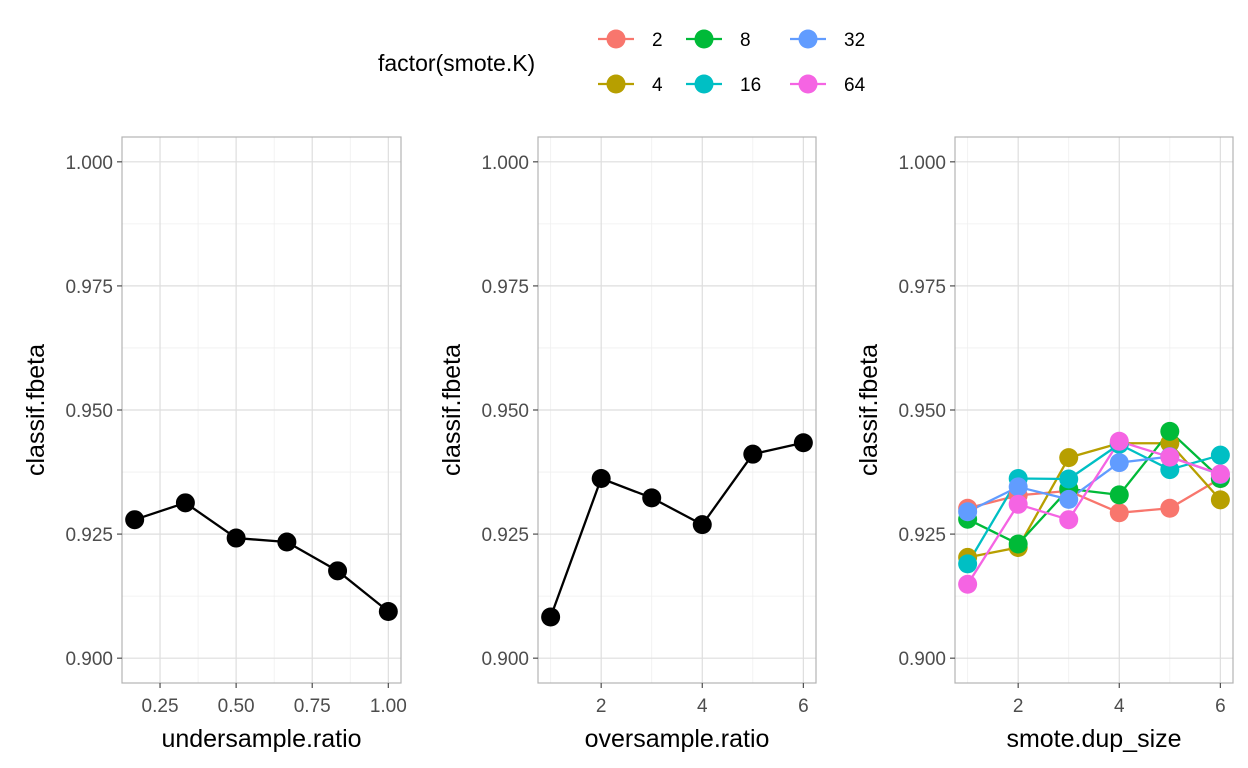 This screenshot has height=768, width=1248. What do you see at coordinates (388, 706) in the screenshot?
I see `x-tick-label: 1.00` at bounding box center [388, 706].